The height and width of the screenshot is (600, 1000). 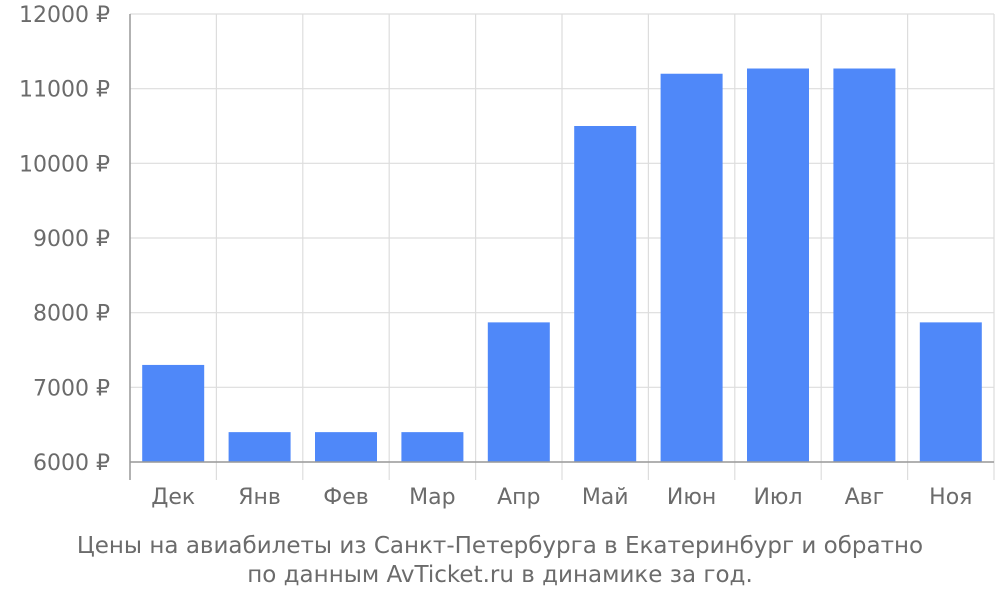 What do you see at coordinates (71, 388) in the screenshot?
I see `y-tick-label: 7000 ₽` at bounding box center [71, 388].